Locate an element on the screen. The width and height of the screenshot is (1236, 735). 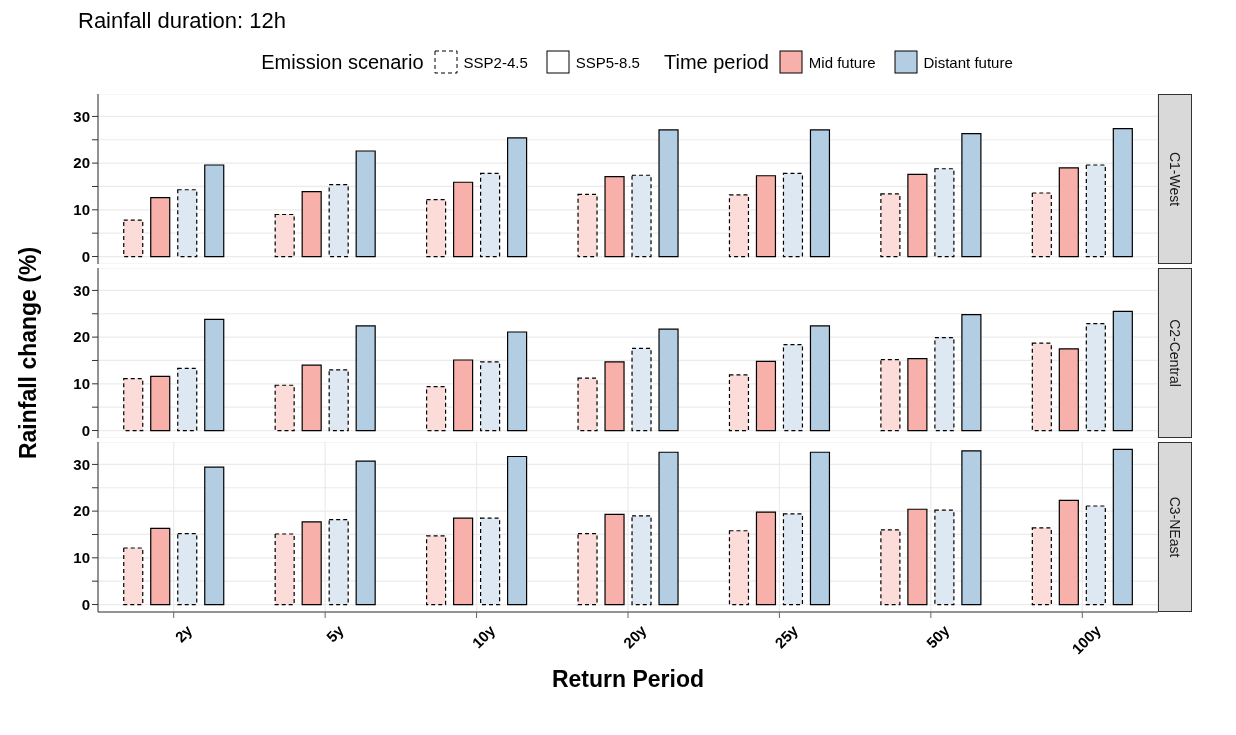
text: Mid future is located at coordinates (842, 62).